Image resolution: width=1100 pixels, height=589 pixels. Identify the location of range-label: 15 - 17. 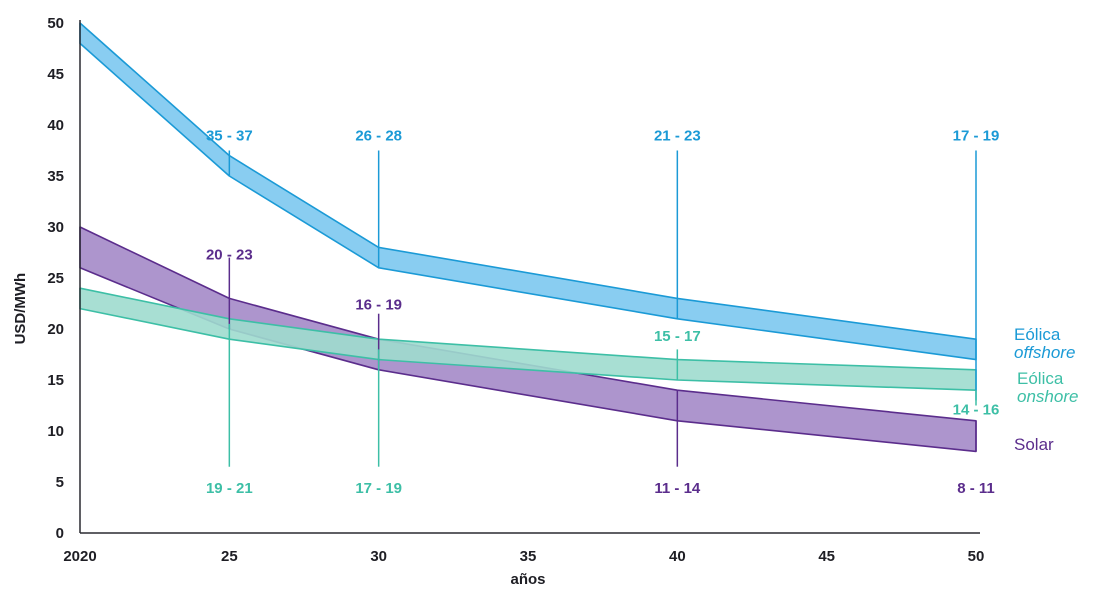
(677, 336).